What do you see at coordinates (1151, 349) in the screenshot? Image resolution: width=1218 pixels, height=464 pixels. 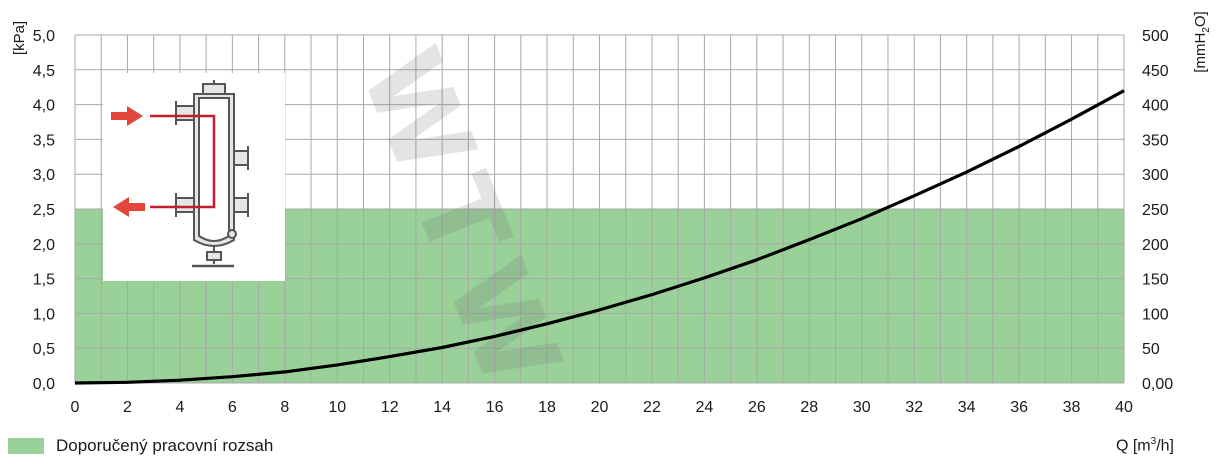 I see `y2-tick-label: 50` at bounding box center [1151, 349].